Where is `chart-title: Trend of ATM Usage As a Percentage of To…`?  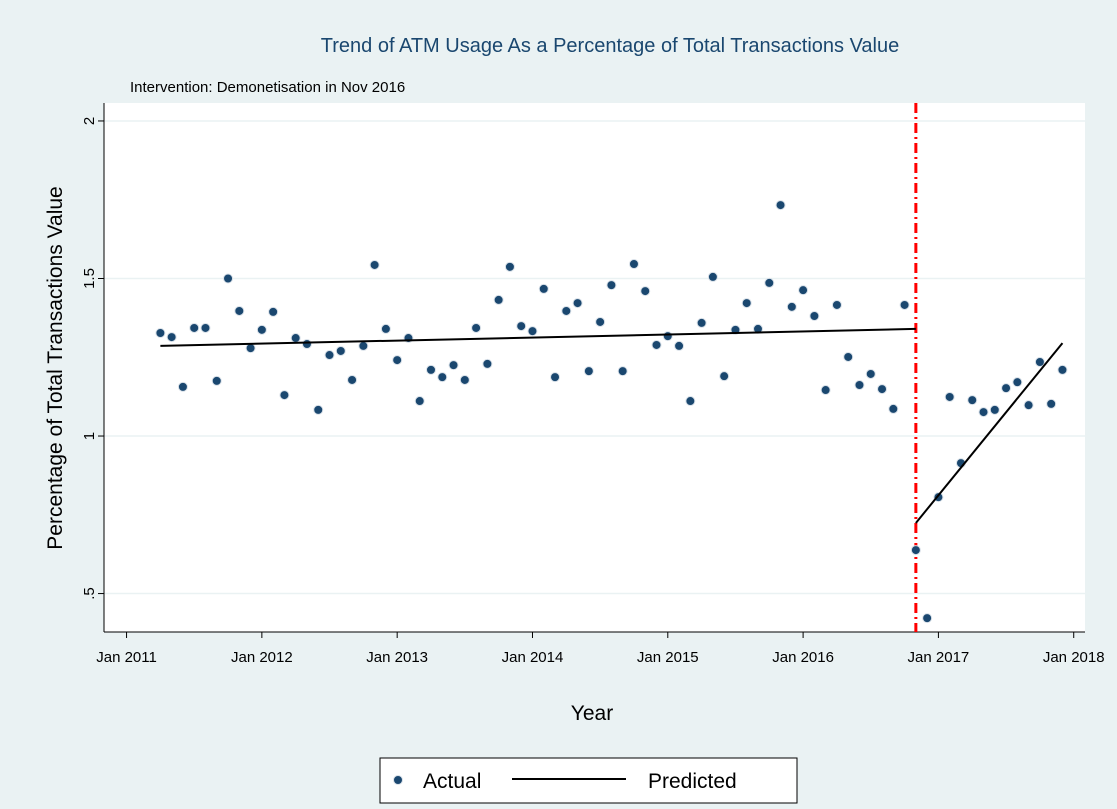
chart-title: Trend of ATM Usage As a Percentage of To… is located at coordinates (610, 46).